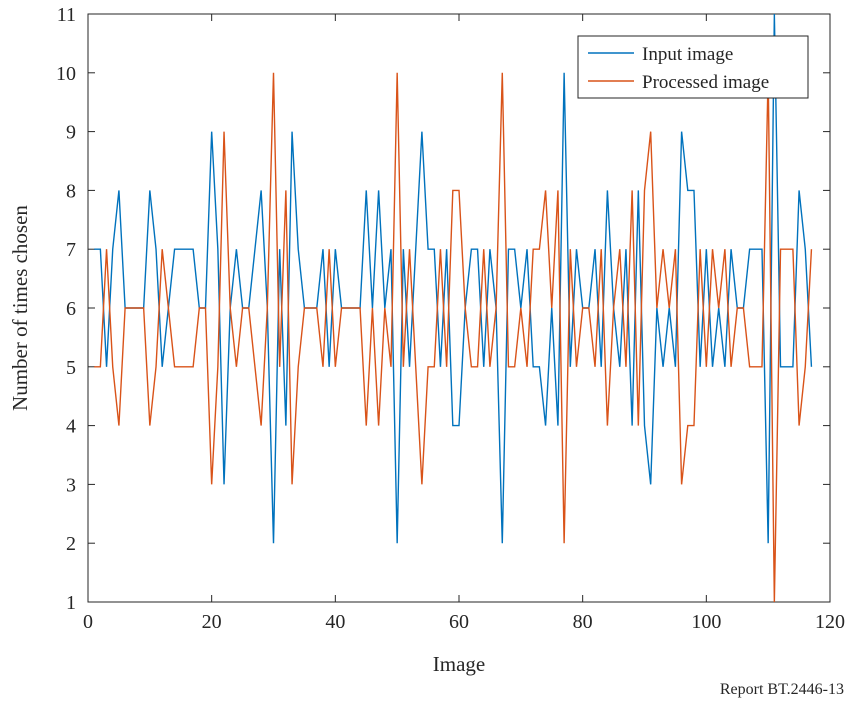  What do you see at coordinates (459, 622) in the screenshot?
I see `x-tick-label: 60` at bounding box center [459, 622].